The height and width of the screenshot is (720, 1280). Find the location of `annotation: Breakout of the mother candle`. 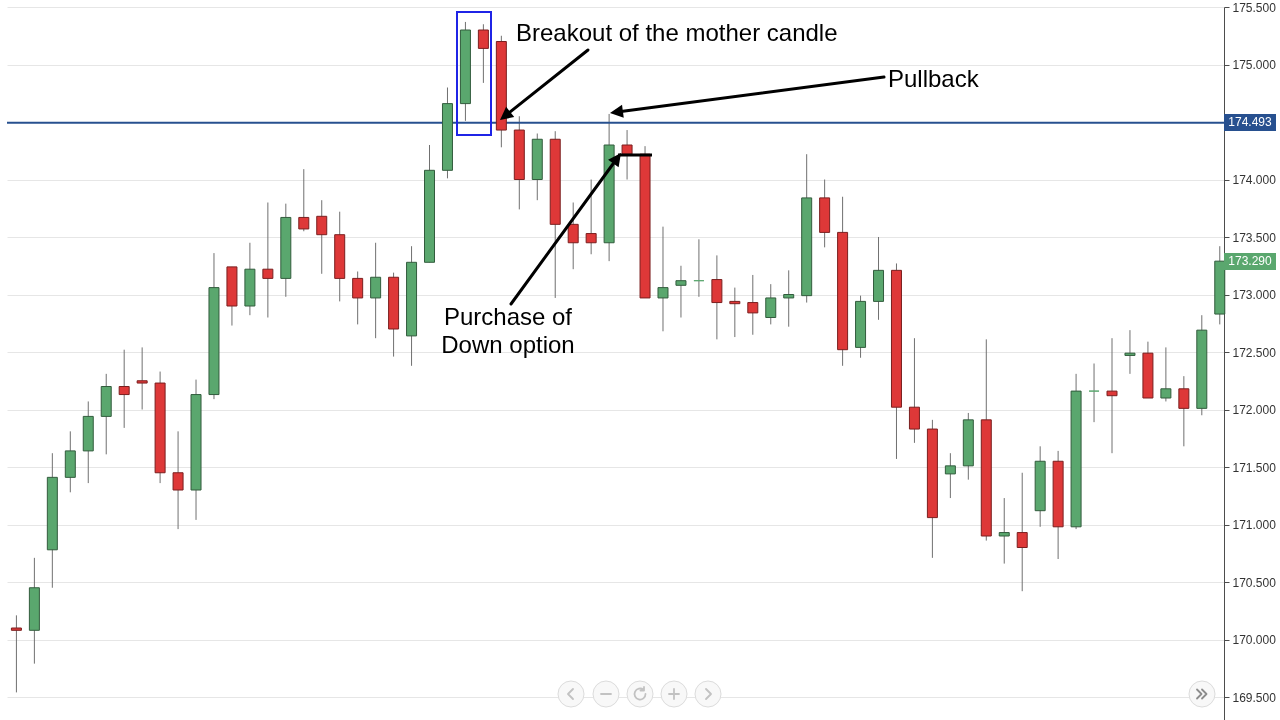

annotation: Breakout of the mother candle is located at coordinates (677, 33).